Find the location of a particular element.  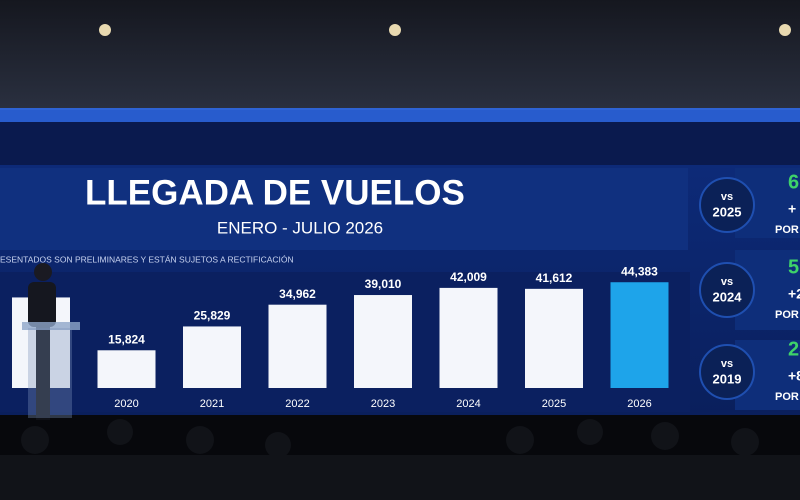

value-label: 34,962 is located at coordinates (297, 294).